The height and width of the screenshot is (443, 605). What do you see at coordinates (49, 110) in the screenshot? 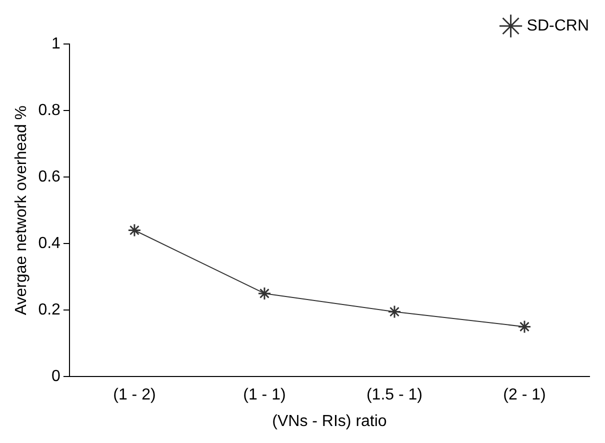
I see `y-tick-label: 0.8` at bounding box center [49, 110].